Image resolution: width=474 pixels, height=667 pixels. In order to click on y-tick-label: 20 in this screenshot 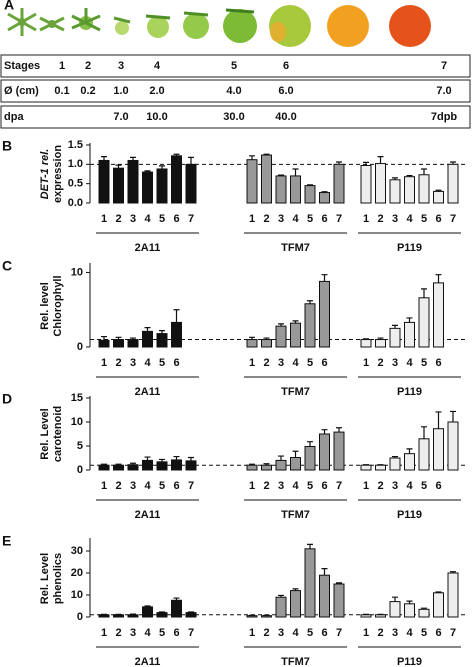, I will do `click(77, 573)`.